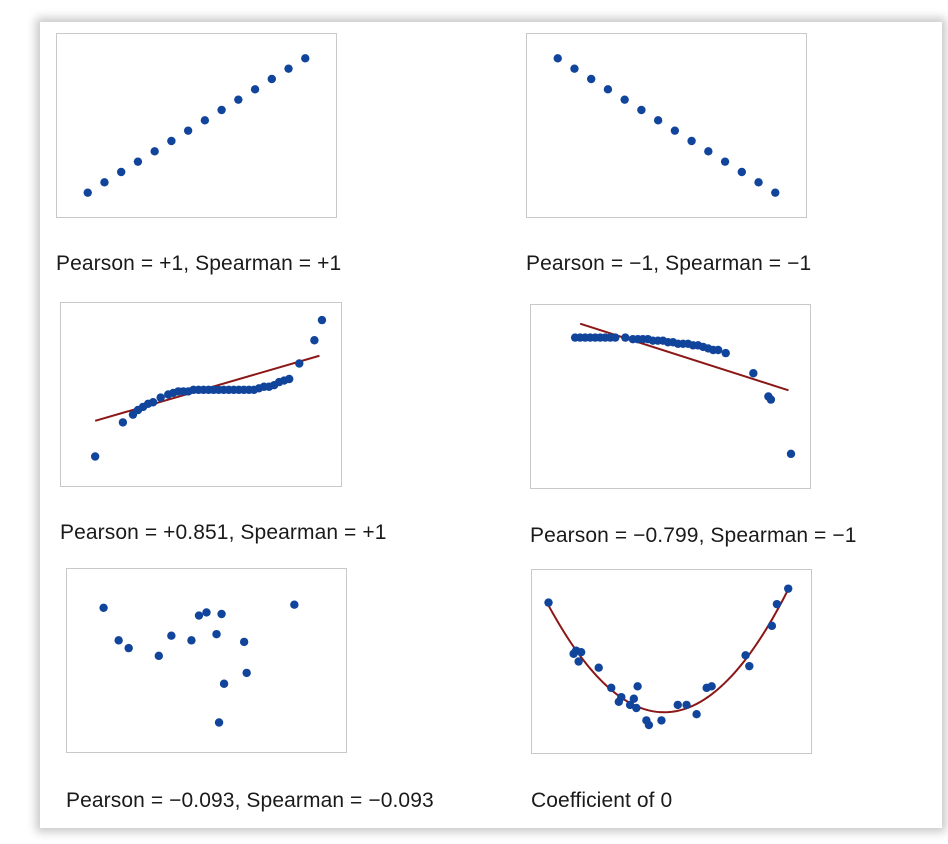  Describe the element at coordinates (223, 532) in the screenshot. I see `chart-caption-3: Pearson = +0.851, Spearman = +1` at that location.